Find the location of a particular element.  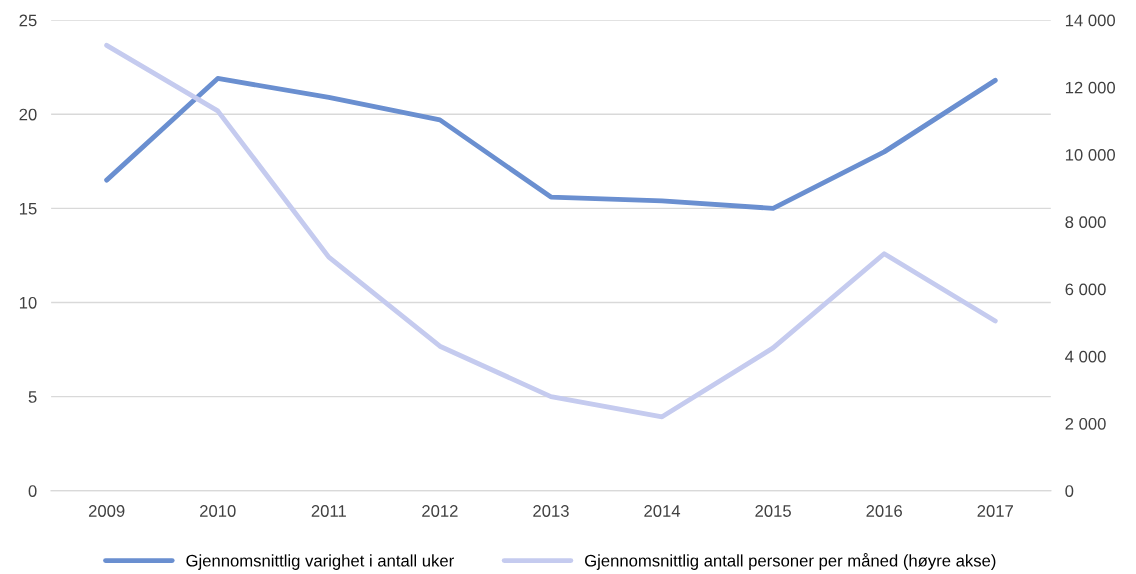

y-tick-label: 20 is located at coordinates (28, 114).